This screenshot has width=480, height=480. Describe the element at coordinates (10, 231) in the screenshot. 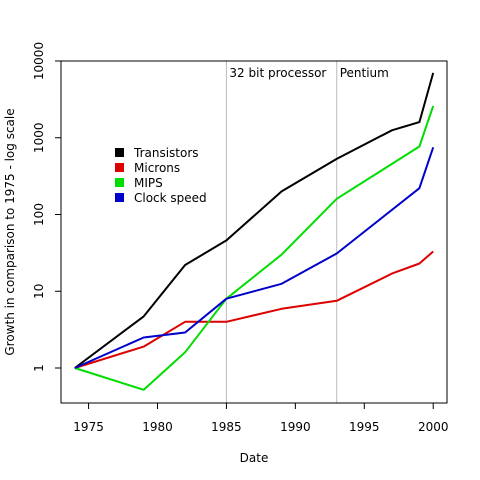

I see `y-axis-label: Growth in comparison to 1975 - log scale` at that location.